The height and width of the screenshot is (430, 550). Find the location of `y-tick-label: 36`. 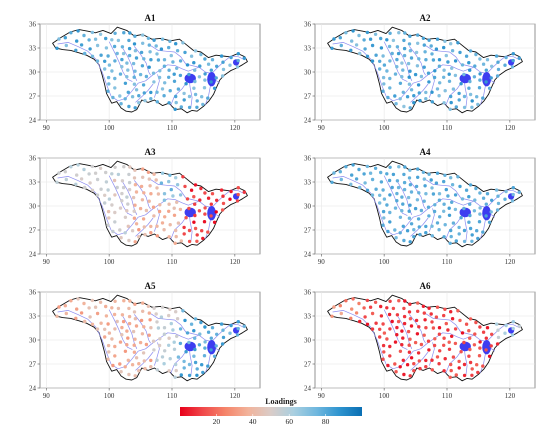

y-tick-label: 36 is located at coordinates (308, 158).